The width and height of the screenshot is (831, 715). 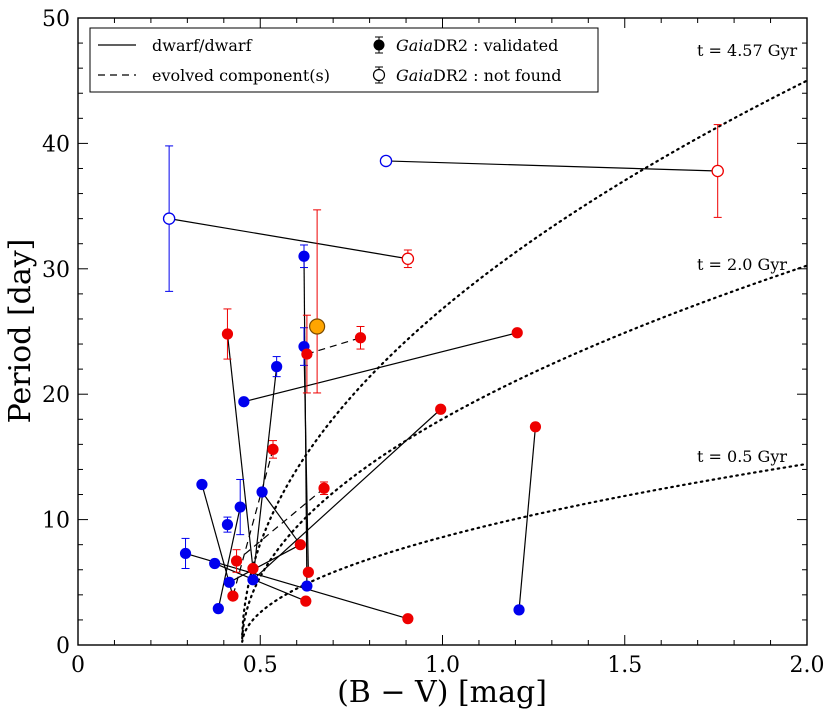 I want to click on isochrone-label: t = 2.0 Gyr, so click(x=742, y=264).